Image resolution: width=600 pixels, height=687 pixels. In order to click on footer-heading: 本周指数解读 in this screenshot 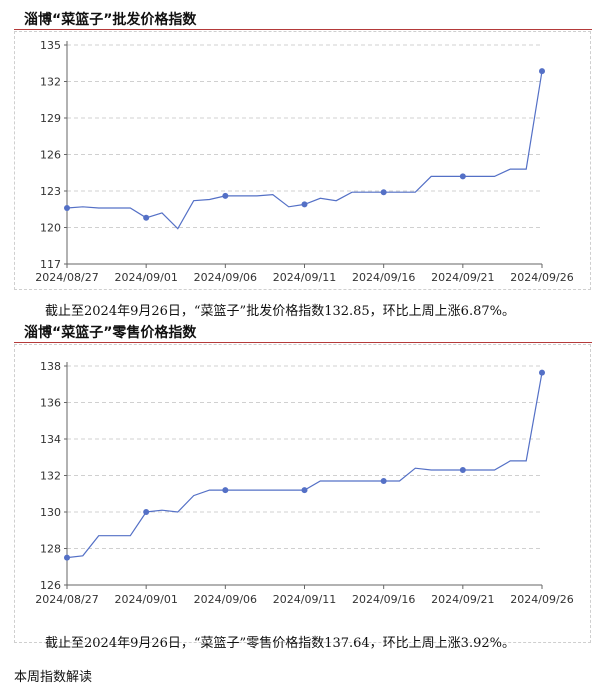, I will do `click(53, 677)`.